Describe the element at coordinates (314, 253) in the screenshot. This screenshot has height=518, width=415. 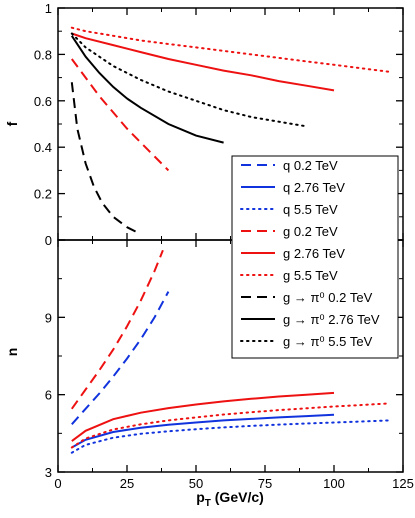
I see `legend-label: g 2.76 TeV` at that location.